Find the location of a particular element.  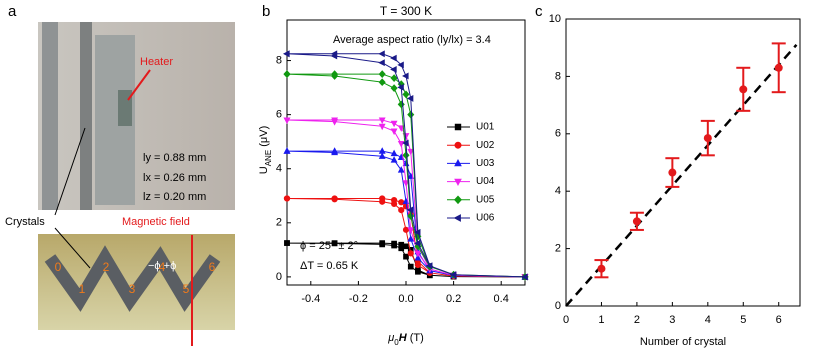

panel-label: b is located at coordinates (266, 11).